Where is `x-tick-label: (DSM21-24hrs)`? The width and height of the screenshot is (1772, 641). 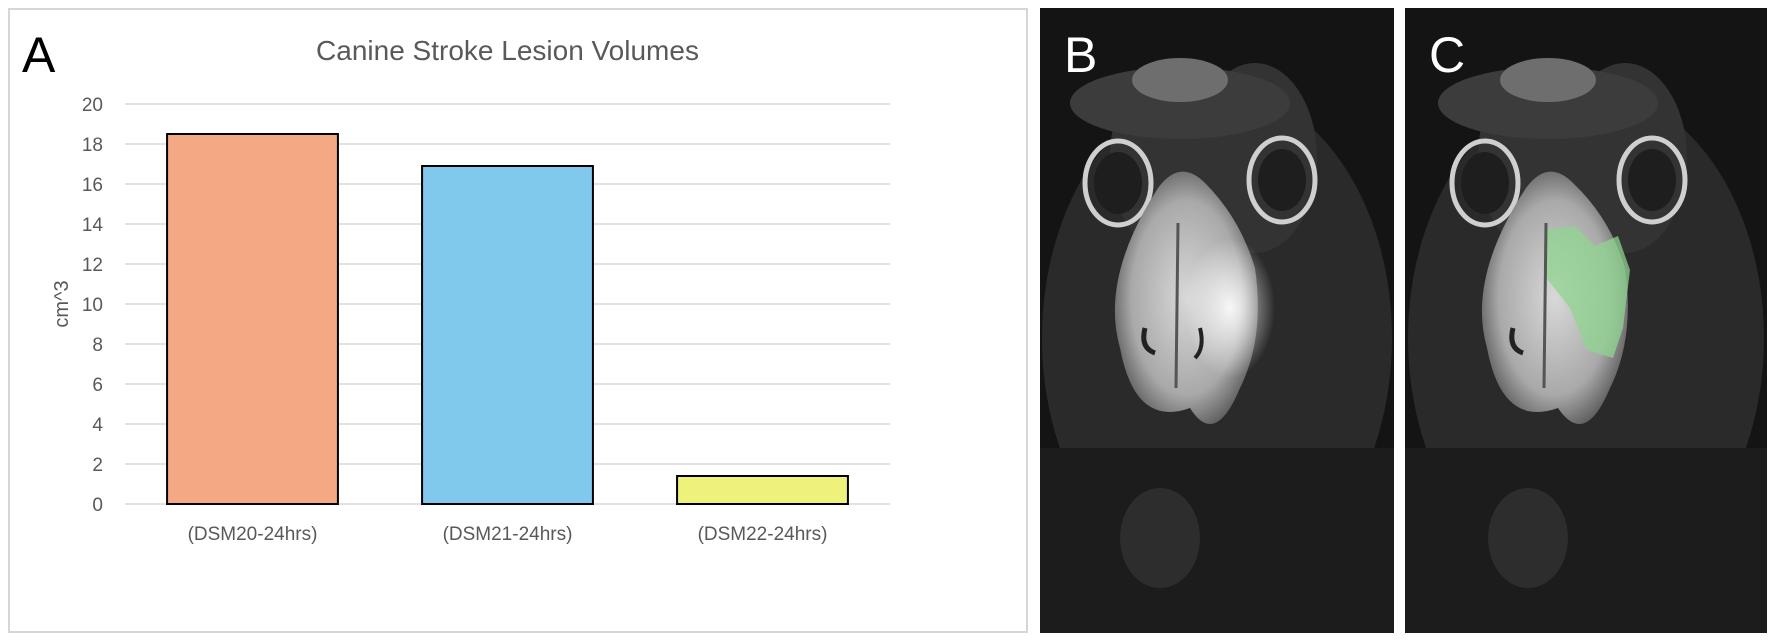 x-tick-label: (DSM21-24hrs) is located at coordinates (508, 534).